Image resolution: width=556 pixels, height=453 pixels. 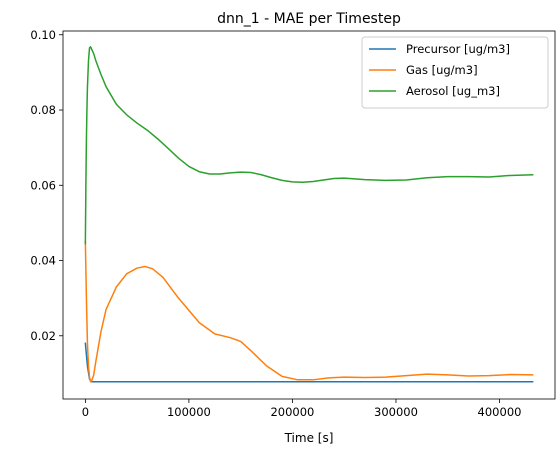 I want to click on chart-title: dnn_1 - MAE per Timestep, so click(x=309, y=19).